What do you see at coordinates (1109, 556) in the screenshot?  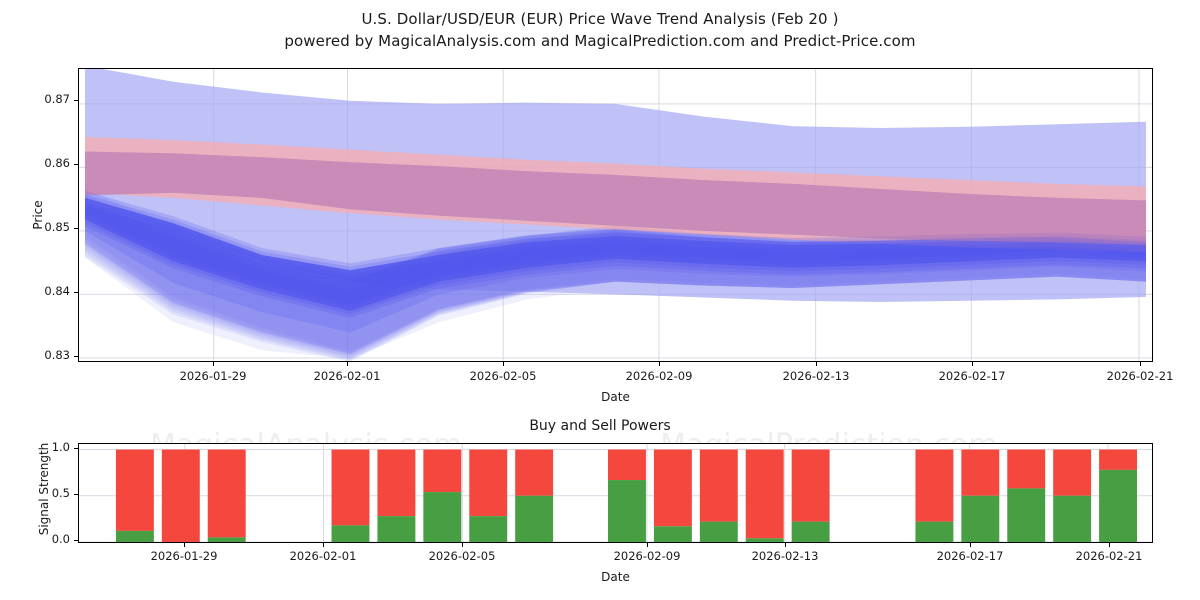 I see `signal-x-tick-label: 2026-02-21` at bounding box center [1109, 556].